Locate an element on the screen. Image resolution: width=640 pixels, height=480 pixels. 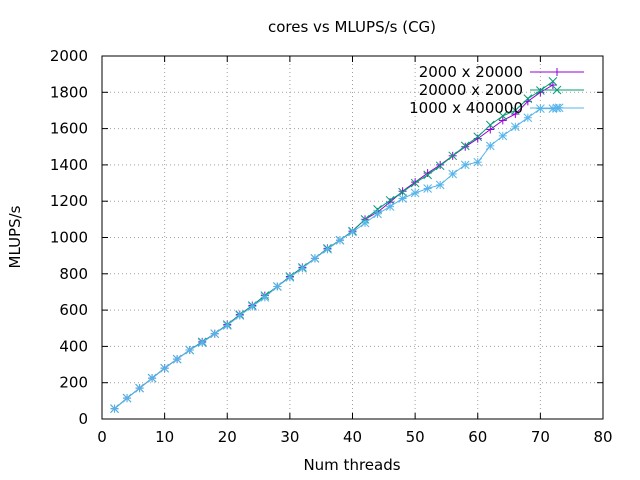
y-tick-label: 1600 is located at coordinates (69, 129).